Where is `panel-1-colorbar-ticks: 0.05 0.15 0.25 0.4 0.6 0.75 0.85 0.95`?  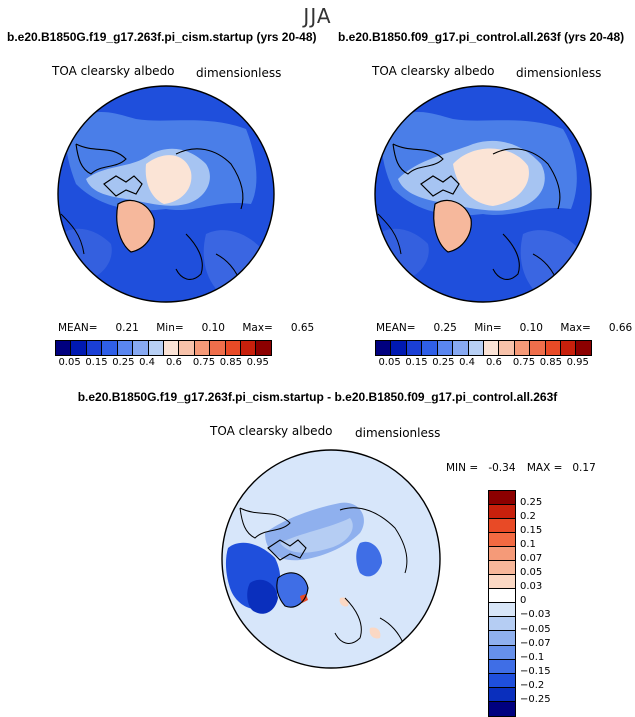
panel-1-colorbar-ticks: 0.05 0.15 0.25 0.4 0.6 0.75 0.85 0.95 is located at coordinates (162, 364).